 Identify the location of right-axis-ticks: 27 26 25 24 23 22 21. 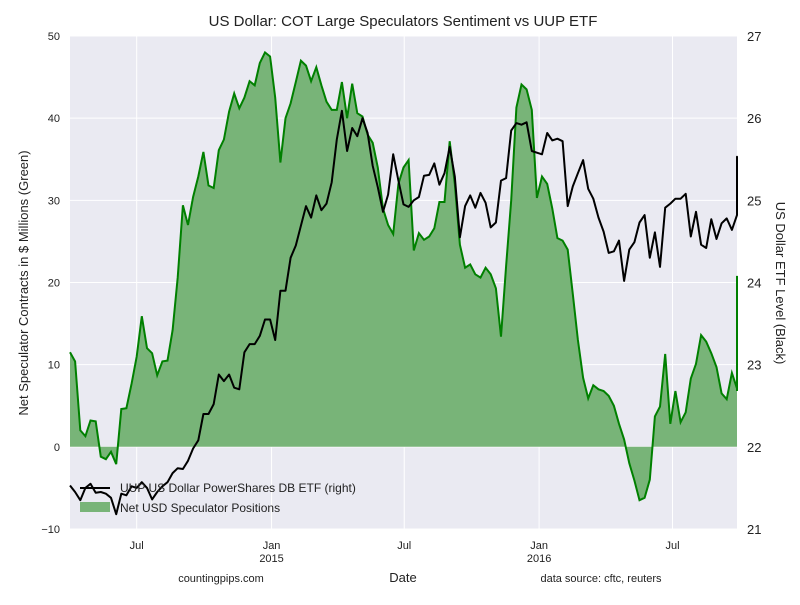
(754, 283).